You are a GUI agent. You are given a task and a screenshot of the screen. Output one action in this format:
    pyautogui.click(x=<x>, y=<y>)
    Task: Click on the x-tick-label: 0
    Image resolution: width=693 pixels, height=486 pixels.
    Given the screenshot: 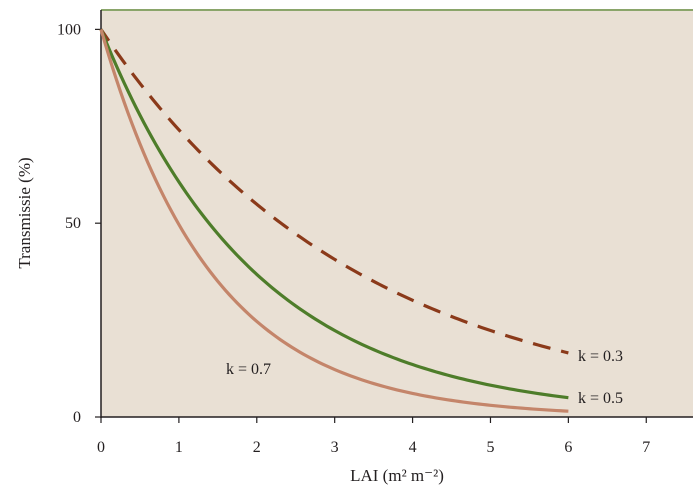 What is the action you would take?
    pyautogui.click(x=101, y=447)
    